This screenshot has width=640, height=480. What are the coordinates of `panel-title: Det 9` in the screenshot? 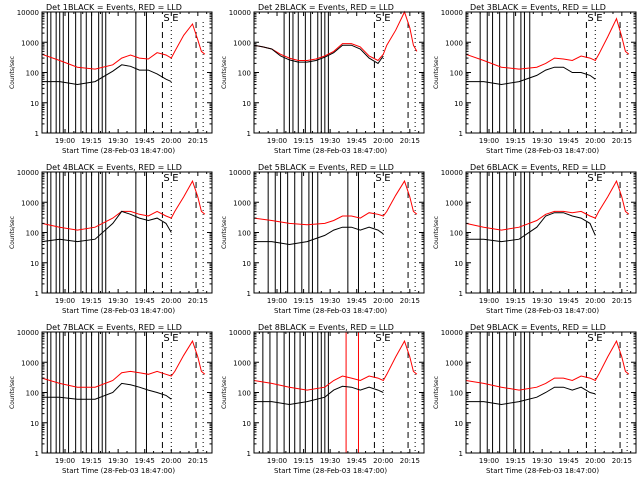 It's located at (481, 327).